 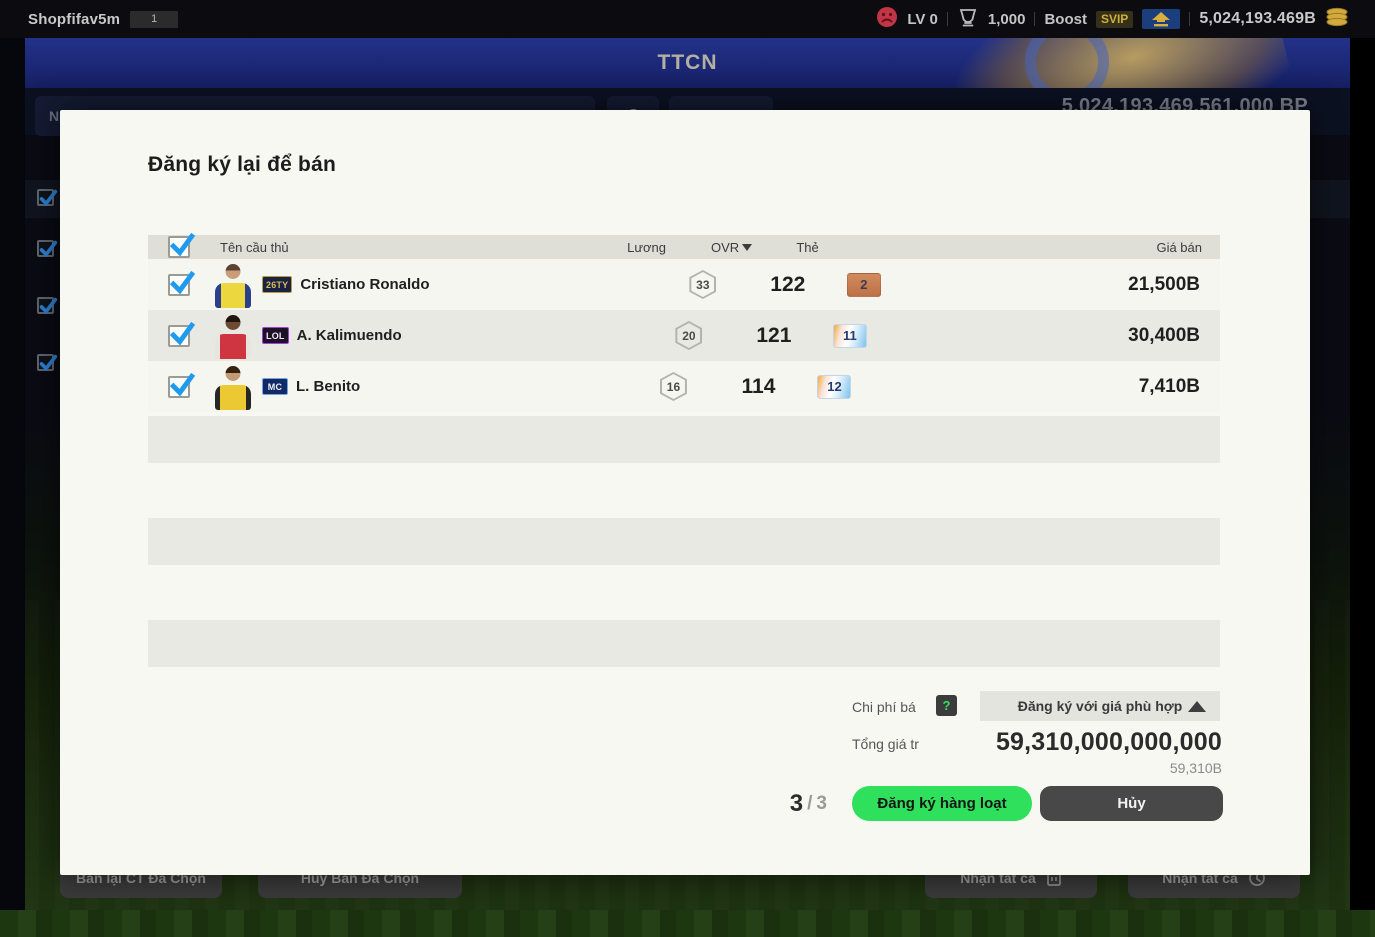 I want to click on card-badge: 11, so click(x=849, y=335).